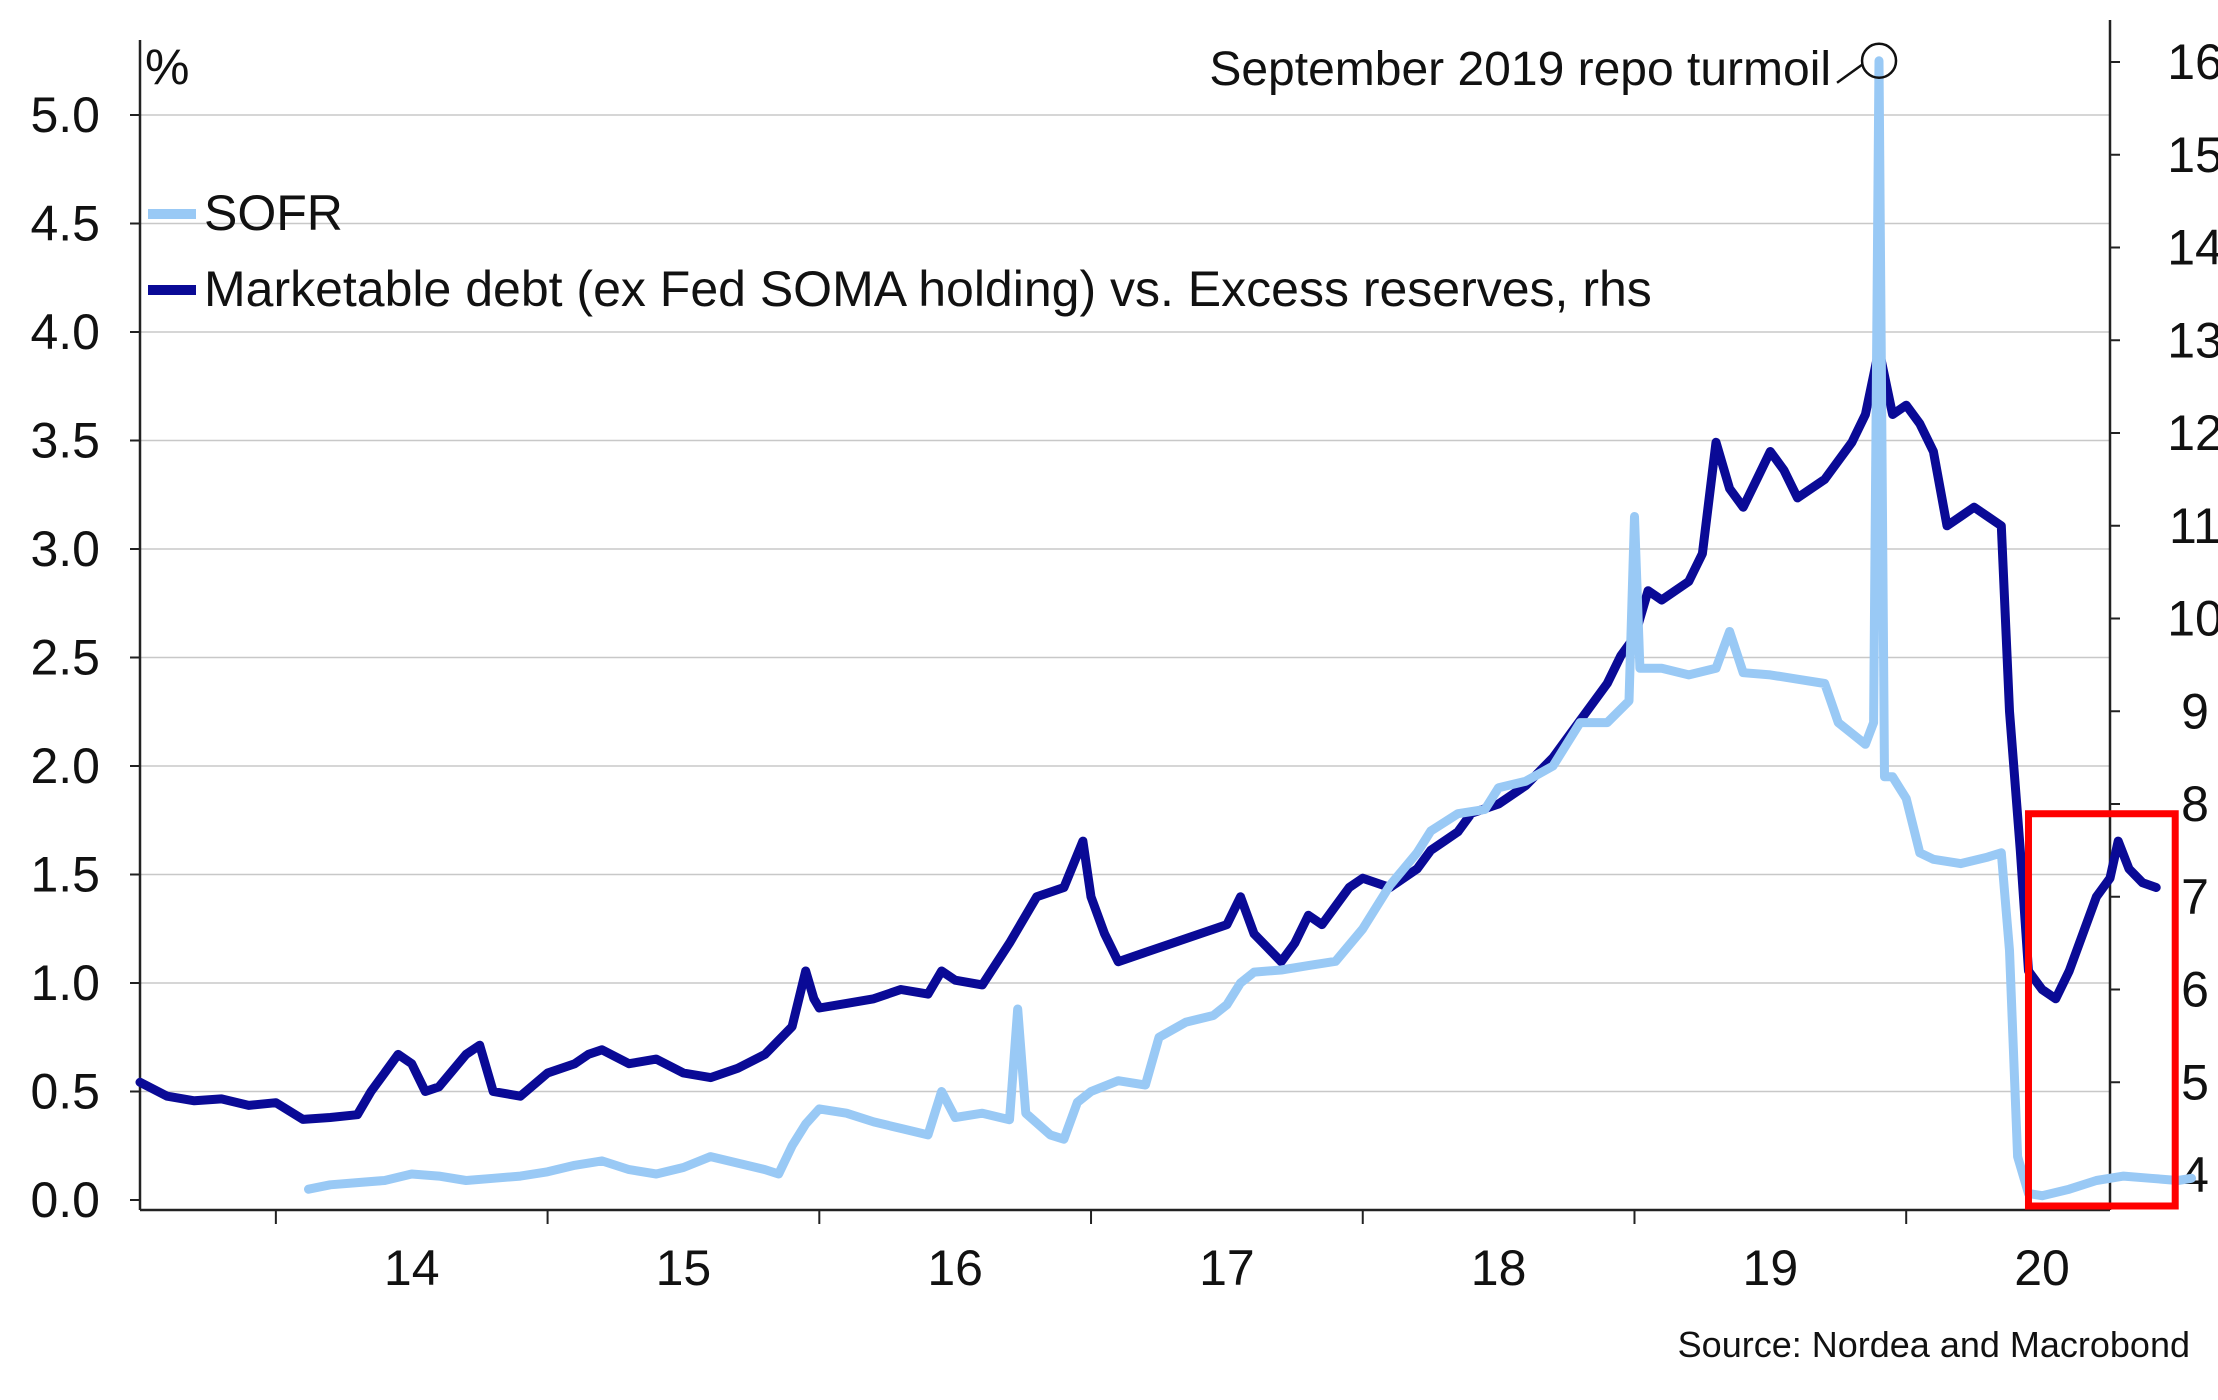  I want to click on x-tick-label: 19, so click(1771, 1268).